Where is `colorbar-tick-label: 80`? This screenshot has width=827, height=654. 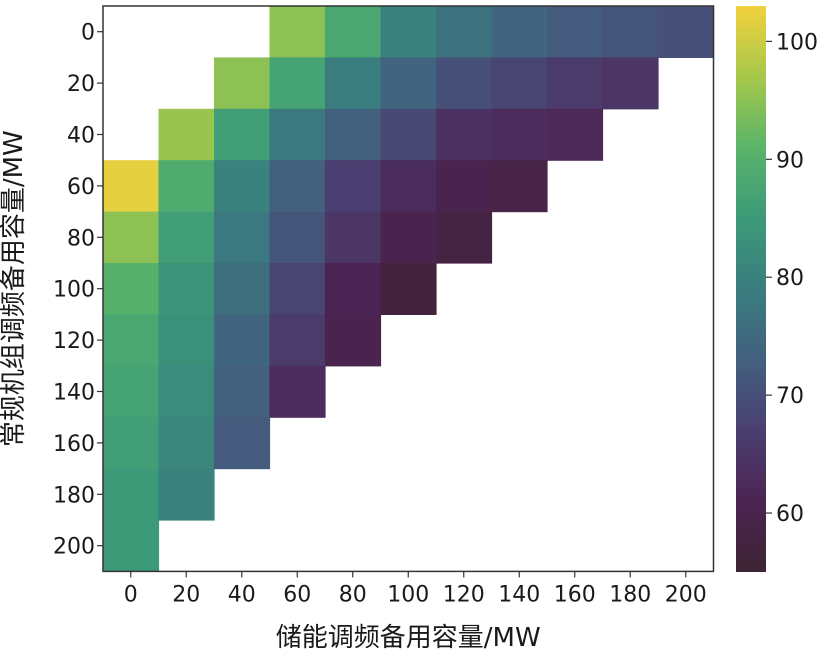
colorbar-tick-label: 80 is located at coordinates (790, 278).